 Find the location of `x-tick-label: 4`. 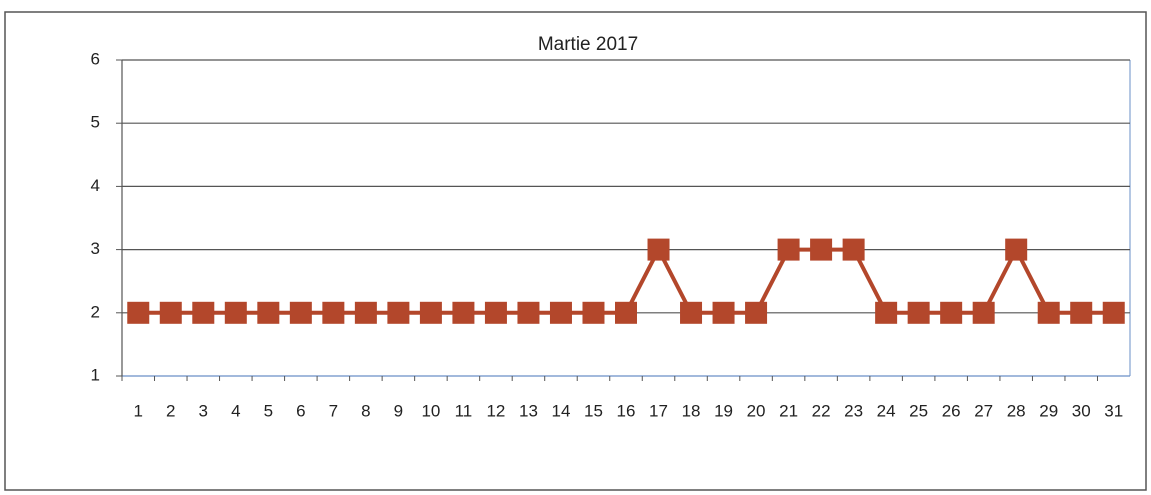

x-tick-label: 4 is located at coordinates (235, 410).